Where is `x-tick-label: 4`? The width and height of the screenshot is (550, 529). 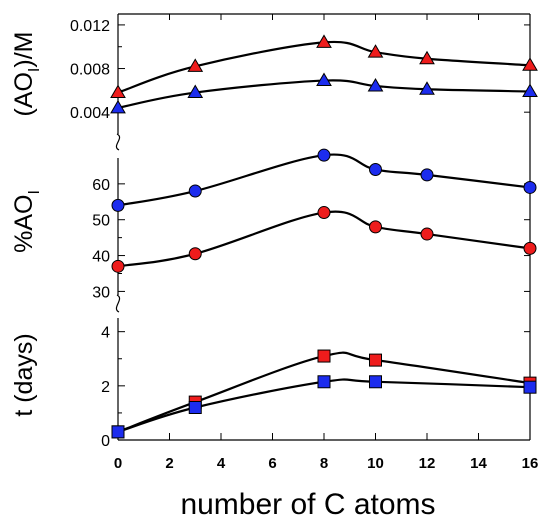 x-tick-label: 4 is located at coordinates (221, 463).